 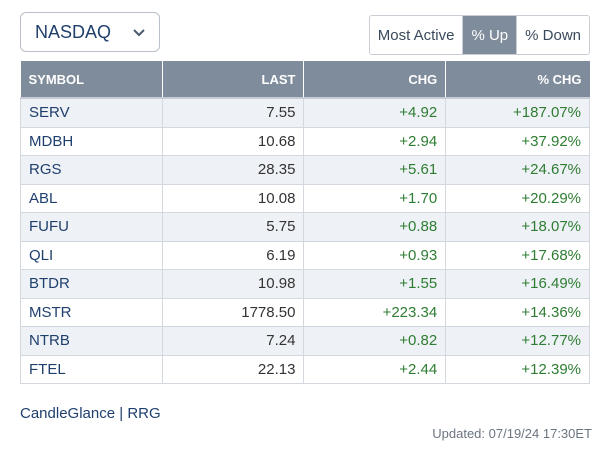 What do you see at coordinates (91, 312) in the screenshot?
I see `symbol-link: MSTR` at bounding box center [91, 312].